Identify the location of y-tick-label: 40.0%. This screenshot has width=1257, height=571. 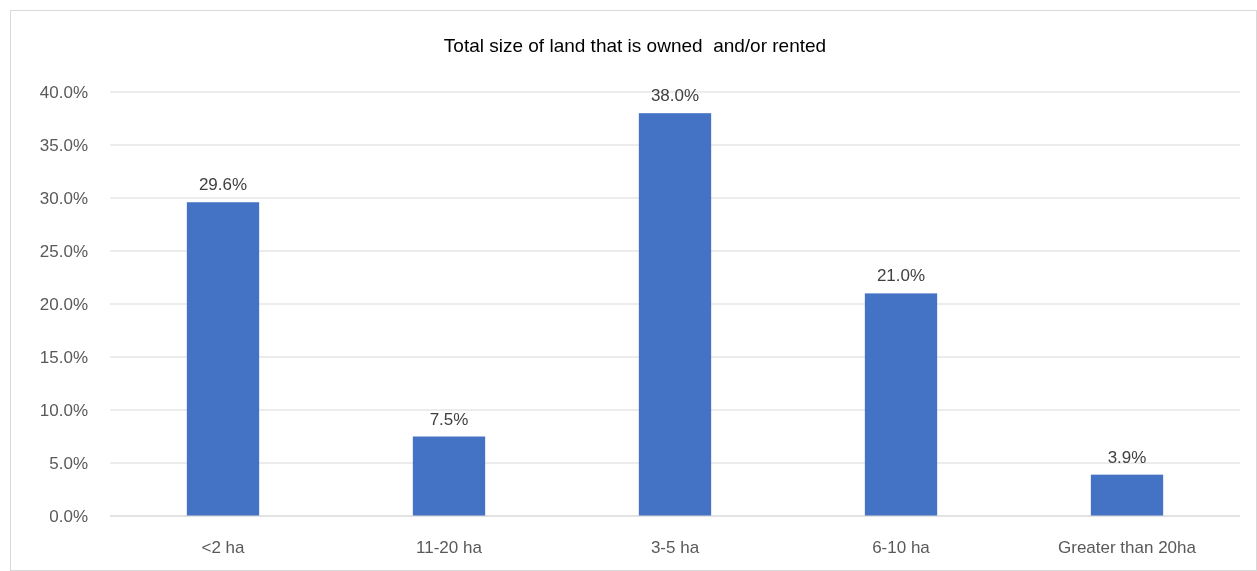
(63, 92).